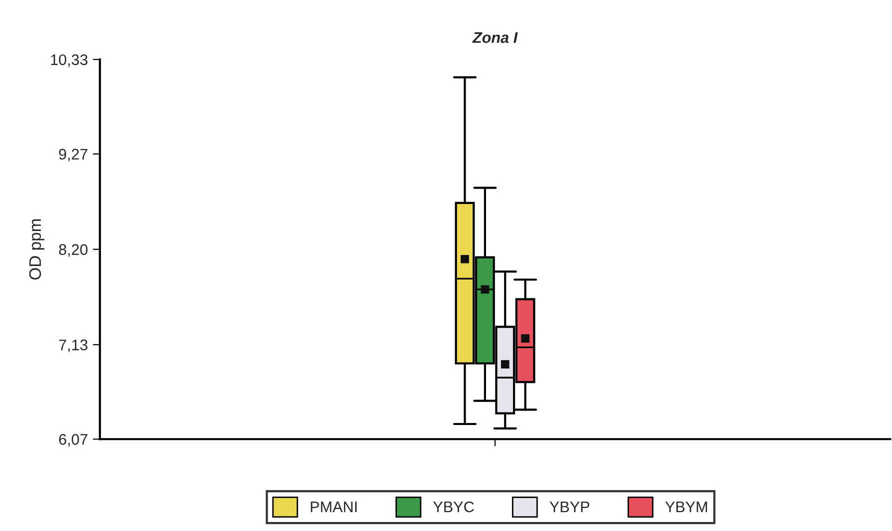 This screenshot has height=531, width=892. Describe the element at coordinates (36, 249) in the screenshot. I see `y-axis-title: OD ppm` at that location.